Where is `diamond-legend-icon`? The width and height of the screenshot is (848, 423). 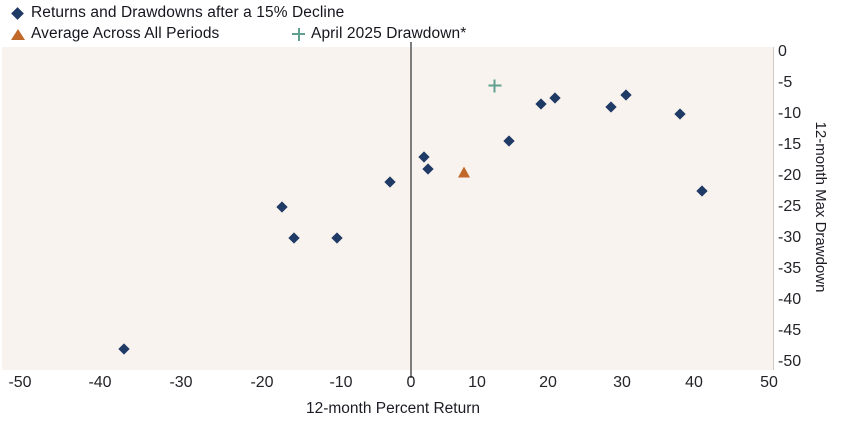 diamond-legend-icon is located at coordinates (17, 13).